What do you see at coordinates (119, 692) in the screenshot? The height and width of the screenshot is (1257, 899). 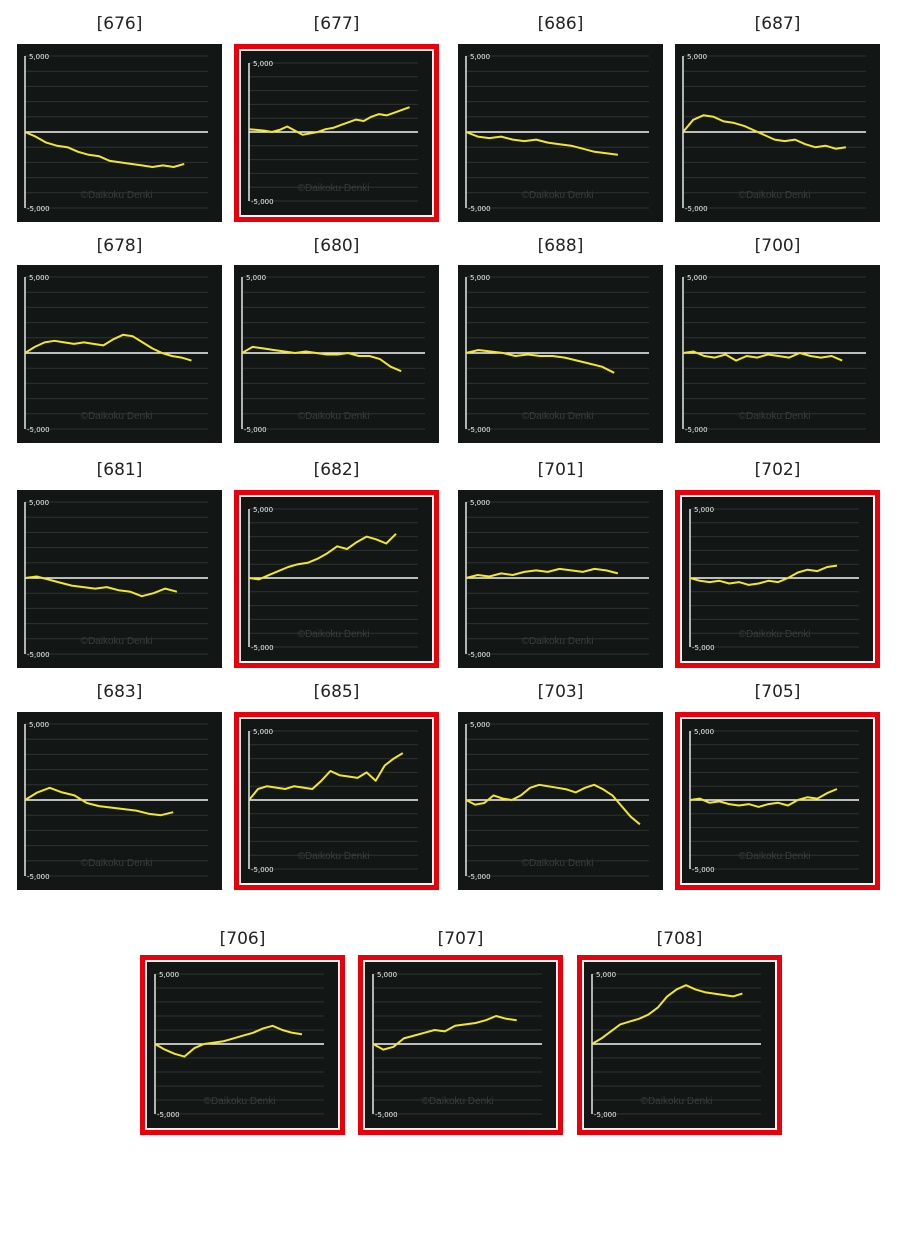 I see `machine-number-label: [683]` at bounding box center [119, 692].